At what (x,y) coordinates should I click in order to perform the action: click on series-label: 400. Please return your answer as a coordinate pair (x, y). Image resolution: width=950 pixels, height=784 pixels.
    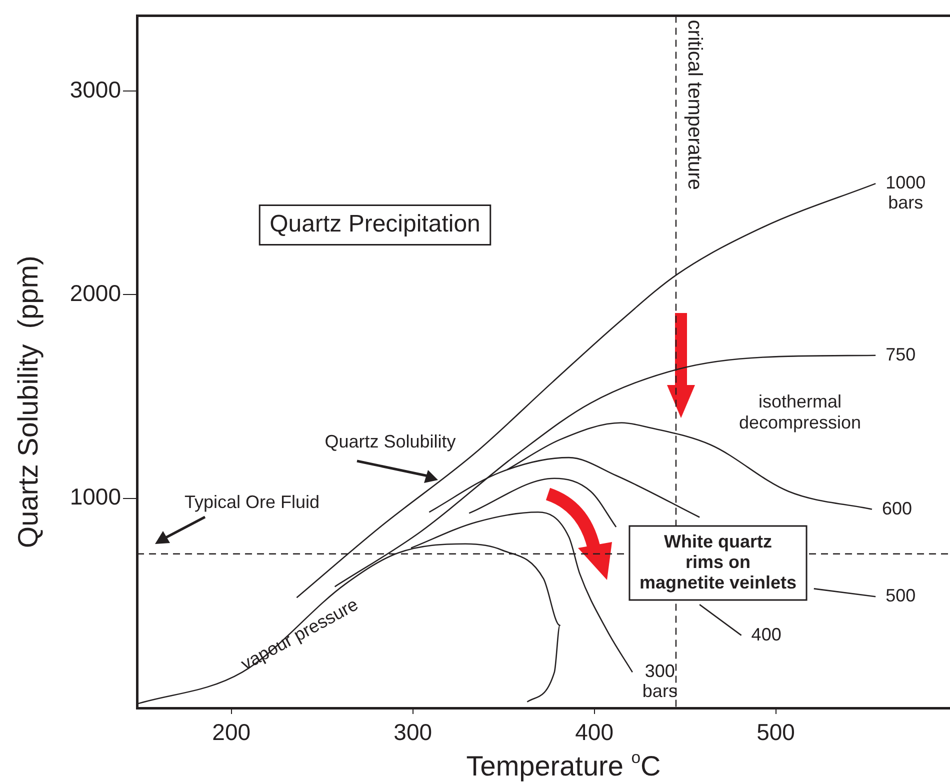
    Looking at the image, I should click on (766, 634).